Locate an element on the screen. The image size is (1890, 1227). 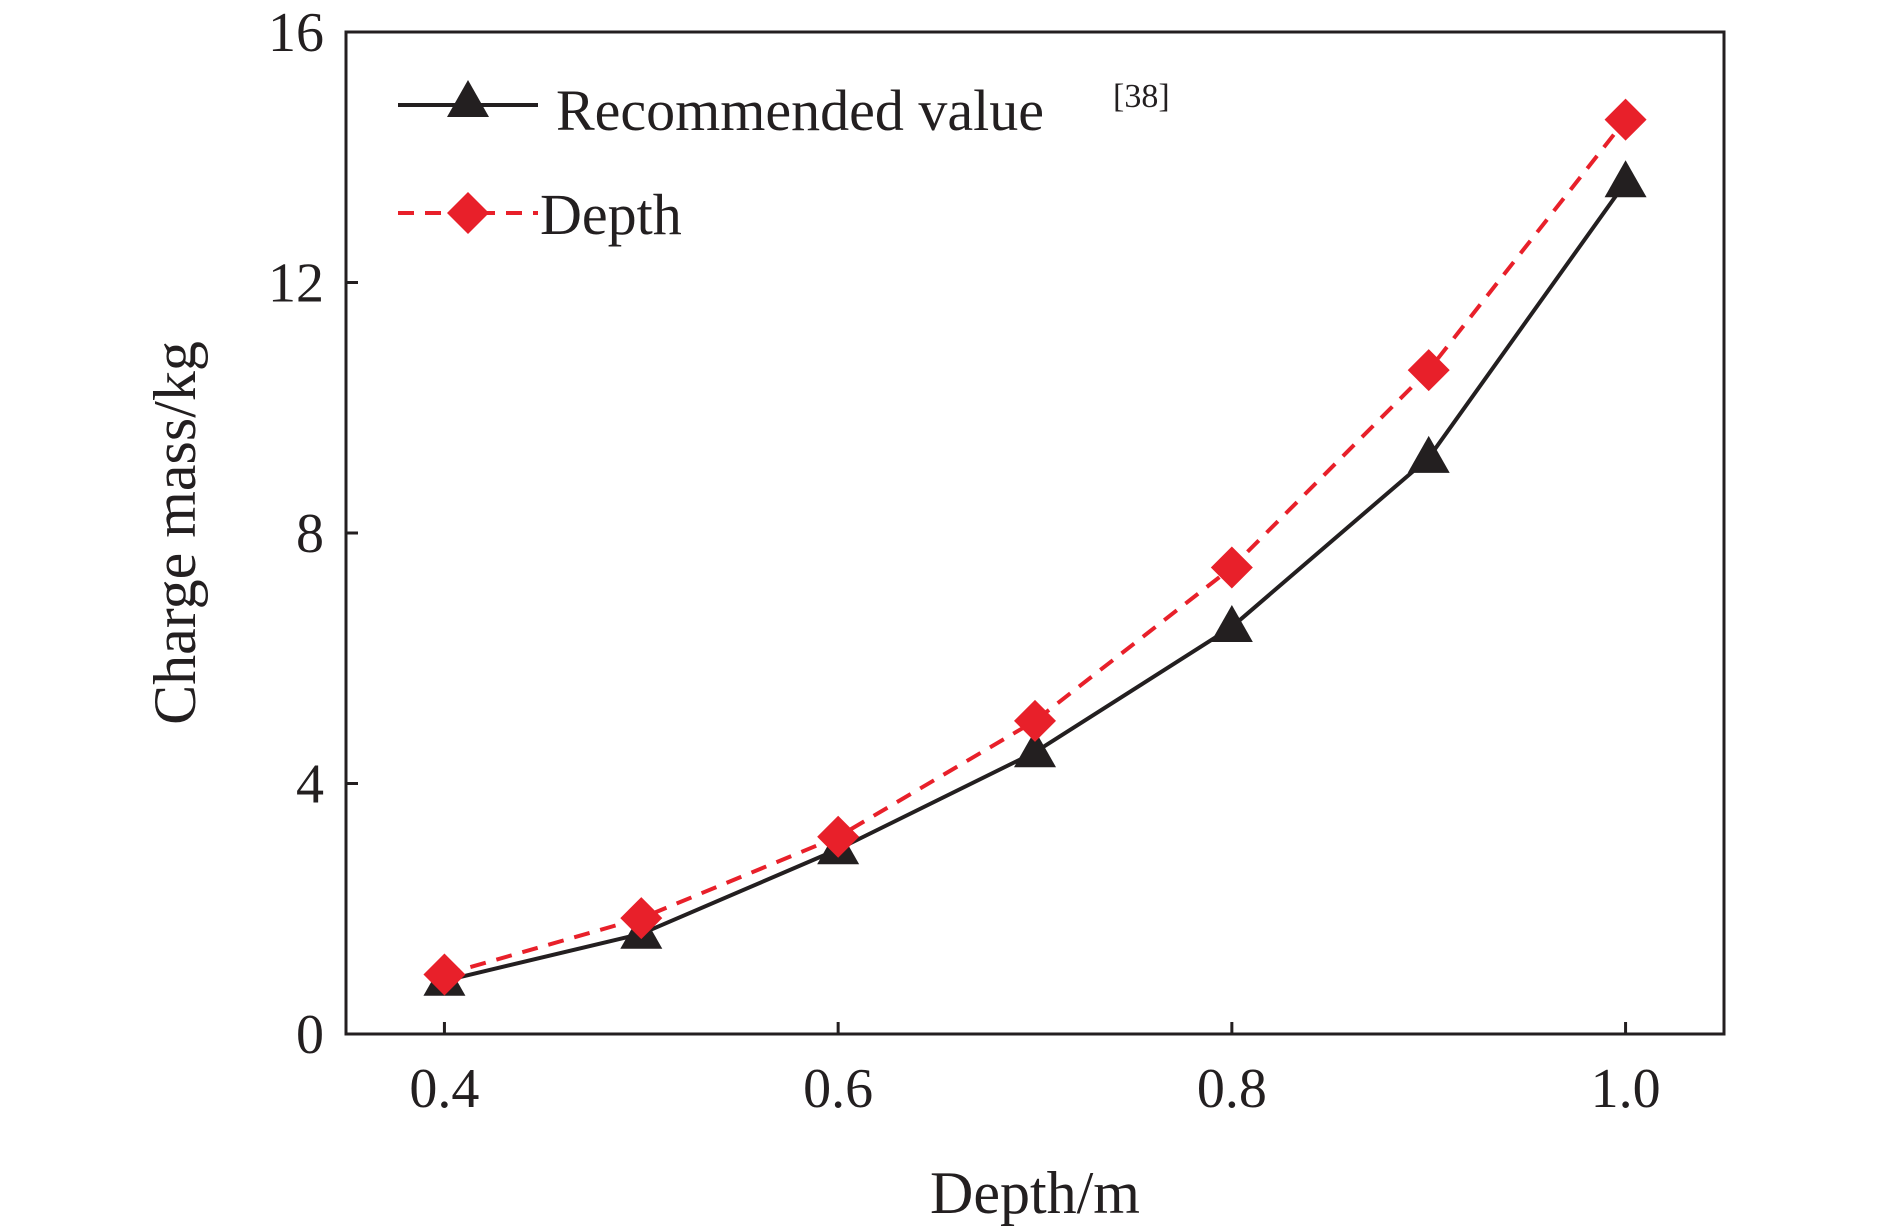
y-axis-title: Charge mass/kg is located at coordinates (175, 533).